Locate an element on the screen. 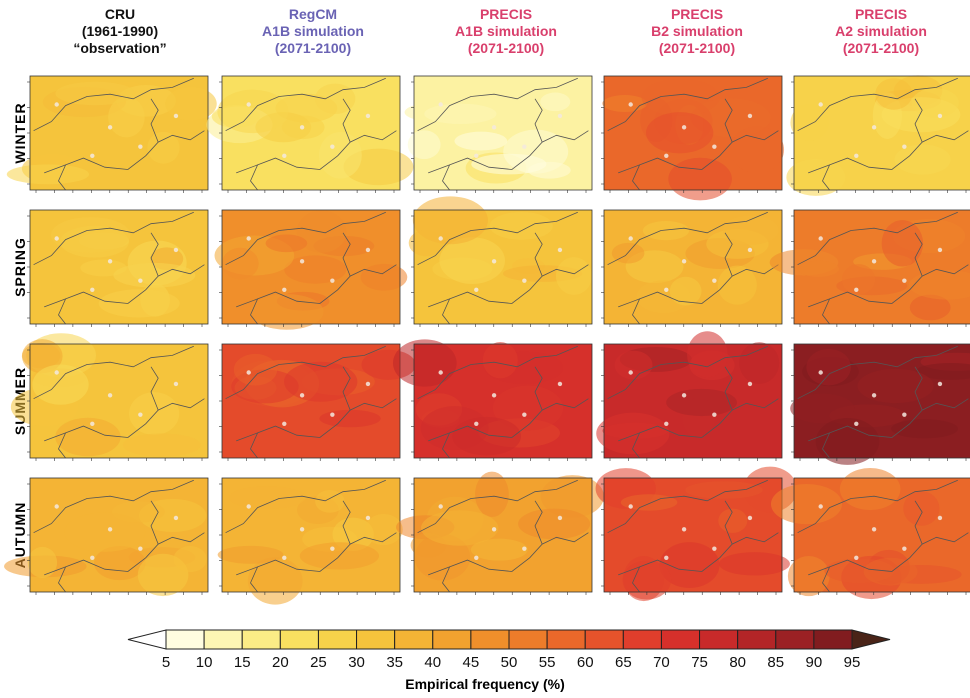  colorbar-tick-label: 25 is located at coordinates (318, 662).